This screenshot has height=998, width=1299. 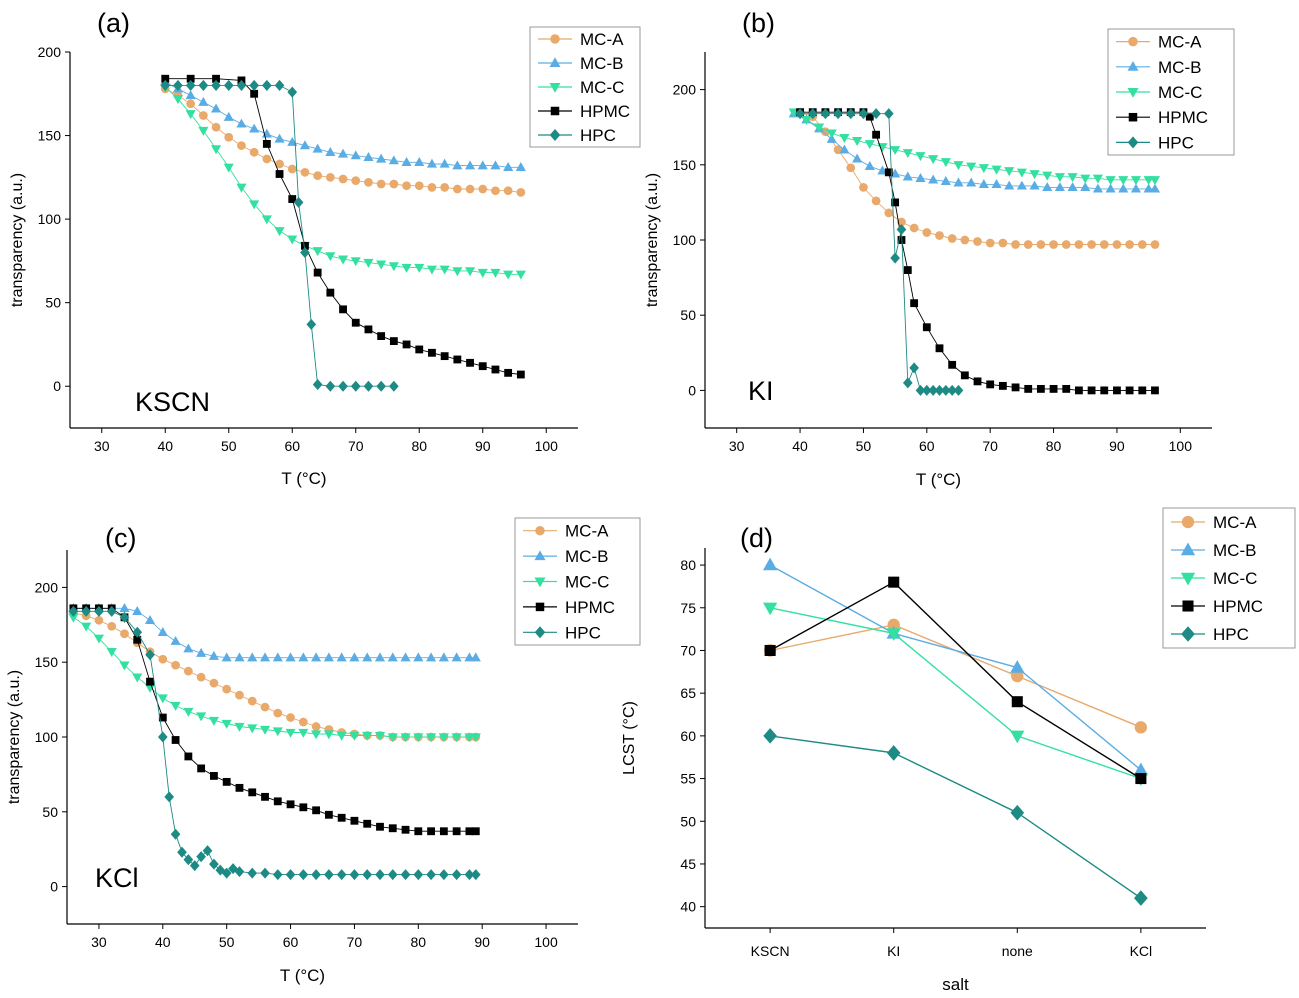 What do you see at coordinates (688, 693) in the screenshot?
I see `y-tick-label: 65` at bounding box center [688, 693].